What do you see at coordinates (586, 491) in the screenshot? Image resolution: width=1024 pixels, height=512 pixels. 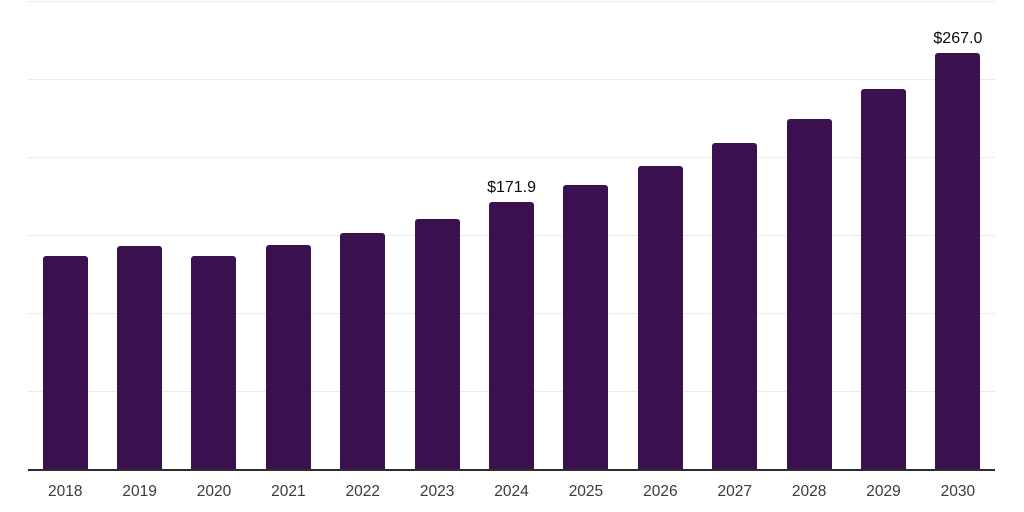 I see `x-tick-label-2025: 2025` at bounding box center [586, 491].